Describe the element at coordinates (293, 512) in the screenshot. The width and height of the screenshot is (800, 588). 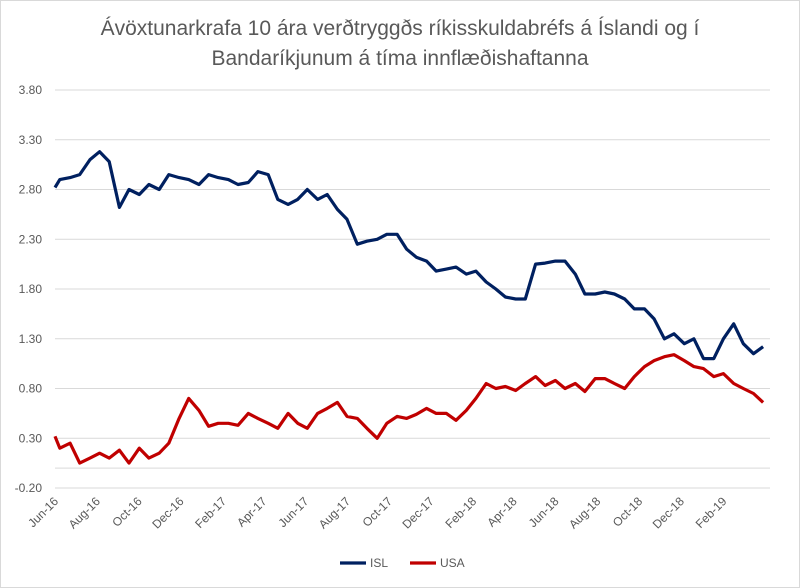
I see `x-tick-label: Jun-17` at that location.